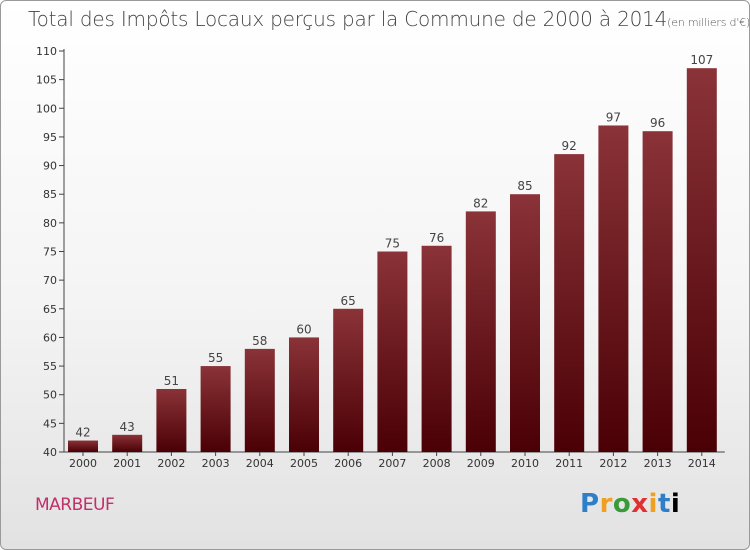  I want to click on y-tick-label: 105, so click(46, 80).